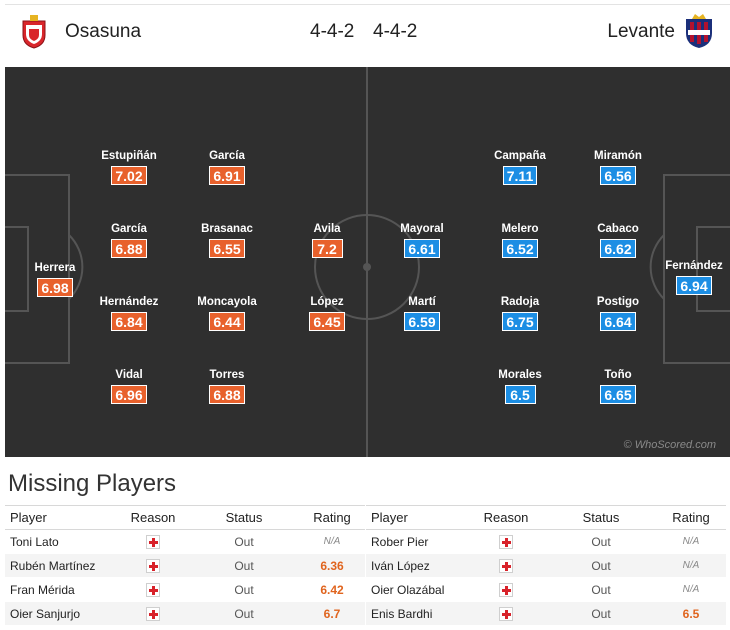 The image size is (730, 630). Describe the element at coordinates (34, 32) in the screenshot. I see `osasuna-crest-icon` at that location.